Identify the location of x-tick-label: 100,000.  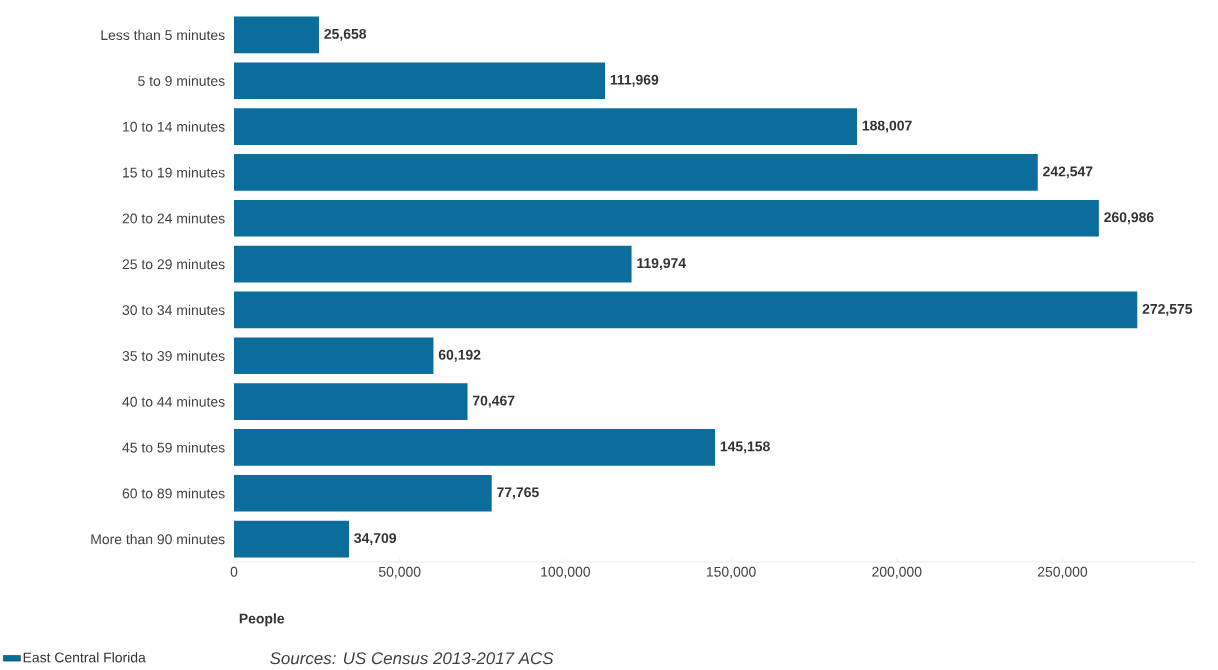
(566, 572).